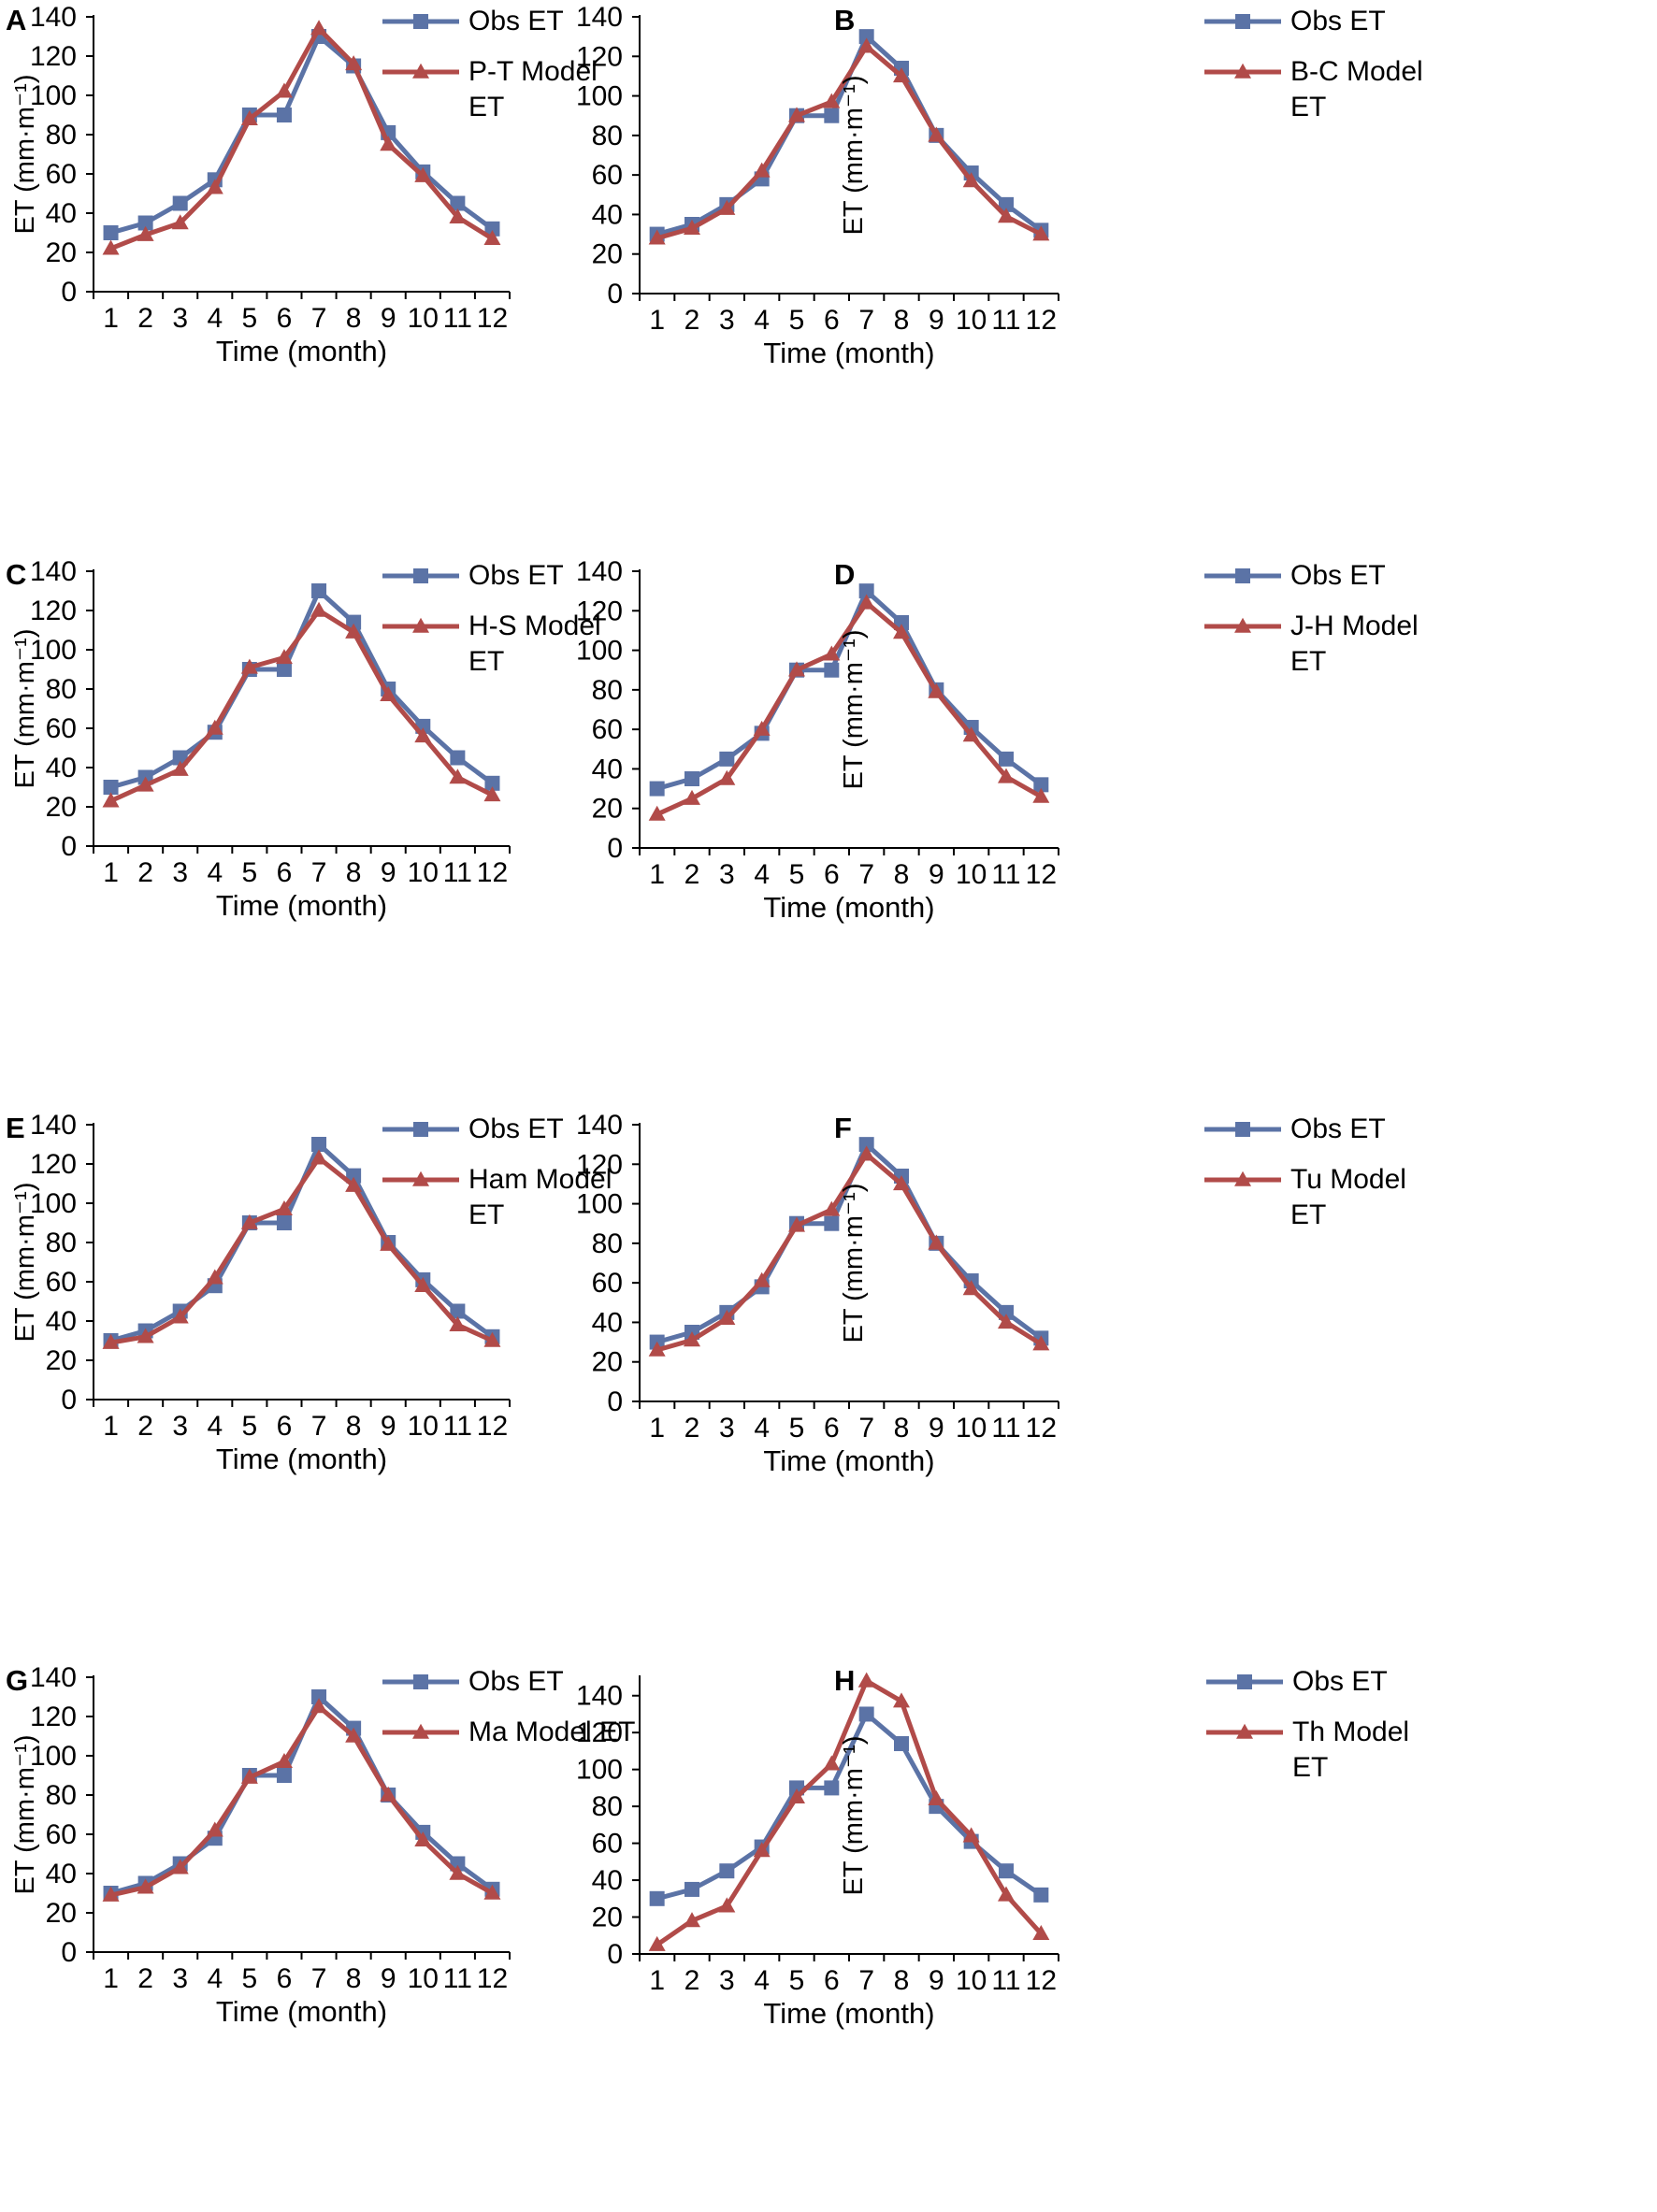 The width and height of the screenshot is (1657, 2212). I want to click on y-tick-label: 100, so click(600, 651).